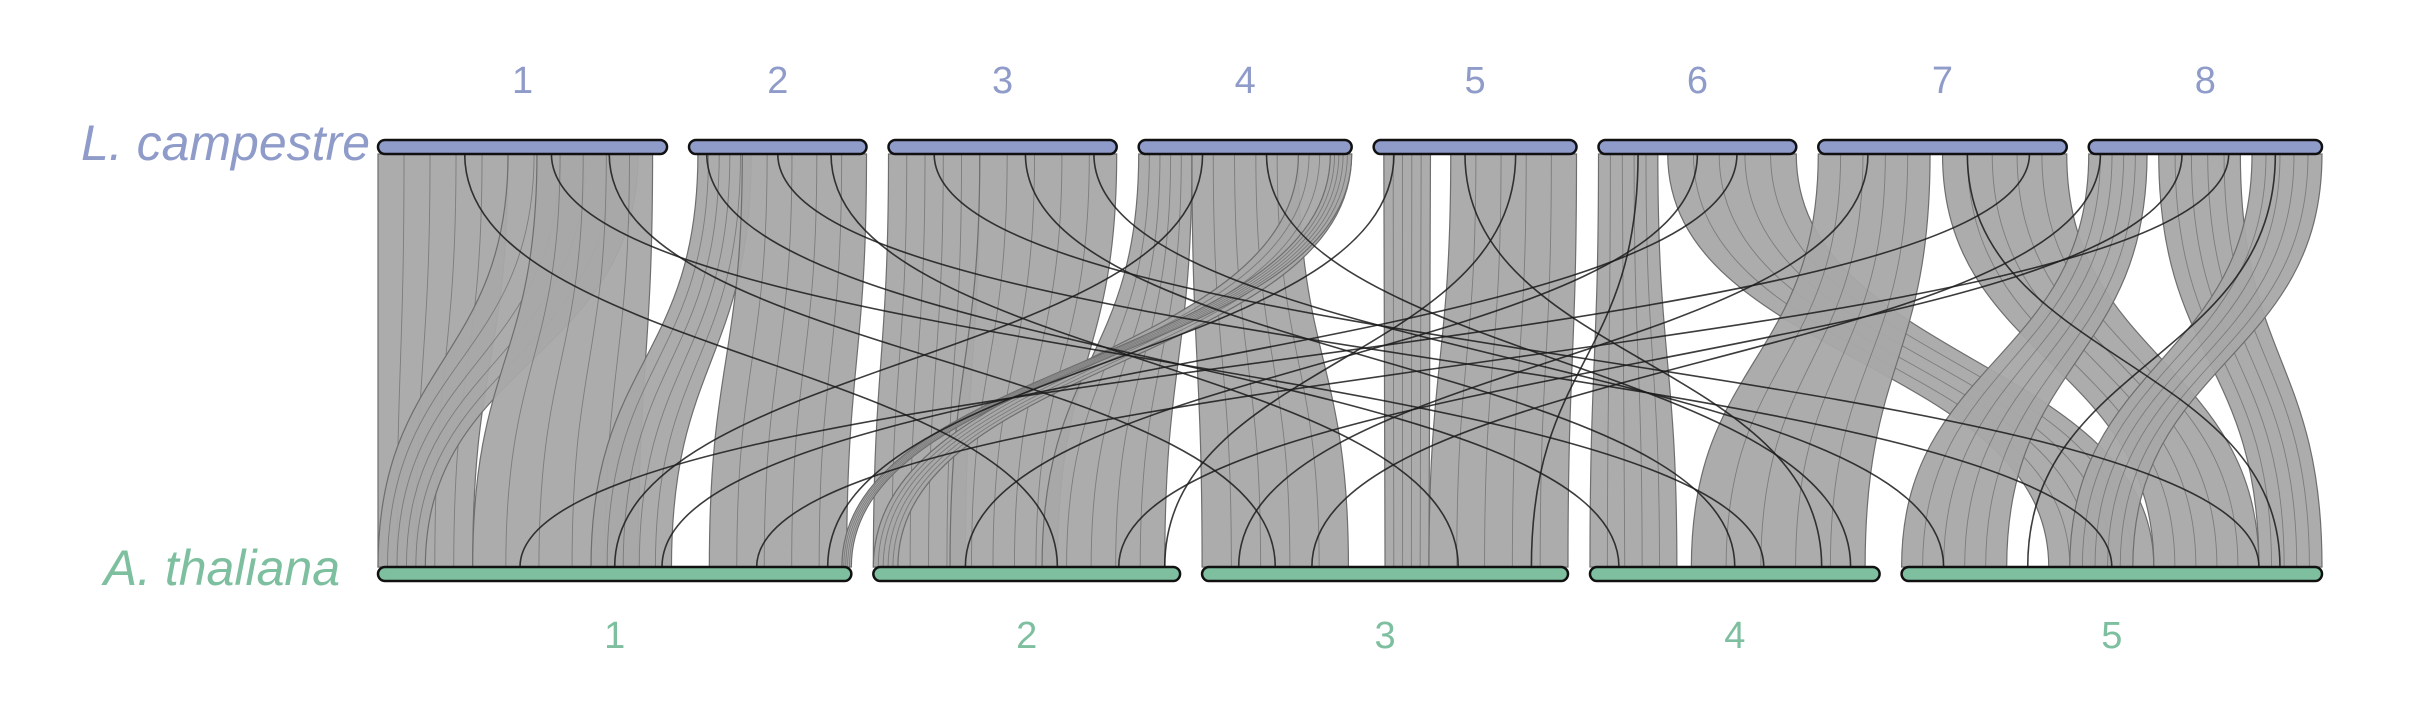 This screenshot has height=722, width=2411. Describe the element at coordinates (1002, 81) in the screenshot. I see `top-chromosome-label: 3` at that location.